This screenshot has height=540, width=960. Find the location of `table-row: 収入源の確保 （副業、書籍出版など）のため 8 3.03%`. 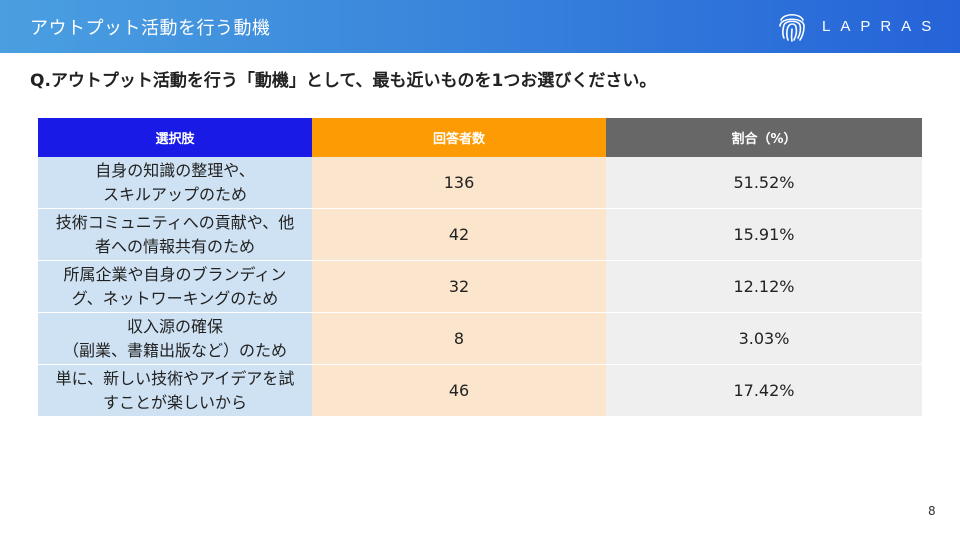

table-row: 収入源の確保 （副業、書籍出版など）のため 8 3.03% is located at coordinates (480, 338).